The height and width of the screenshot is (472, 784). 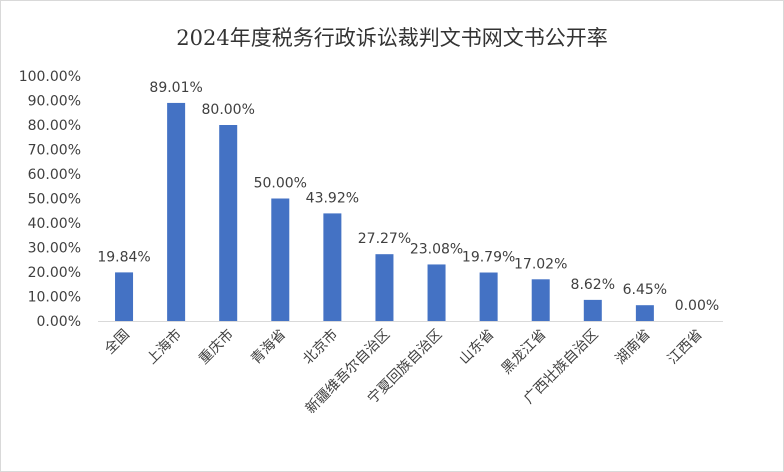 I want to click on chart-title: 2024年度税务行政诉讼裁判文书网文书公开率, so click(x=391, y=38).